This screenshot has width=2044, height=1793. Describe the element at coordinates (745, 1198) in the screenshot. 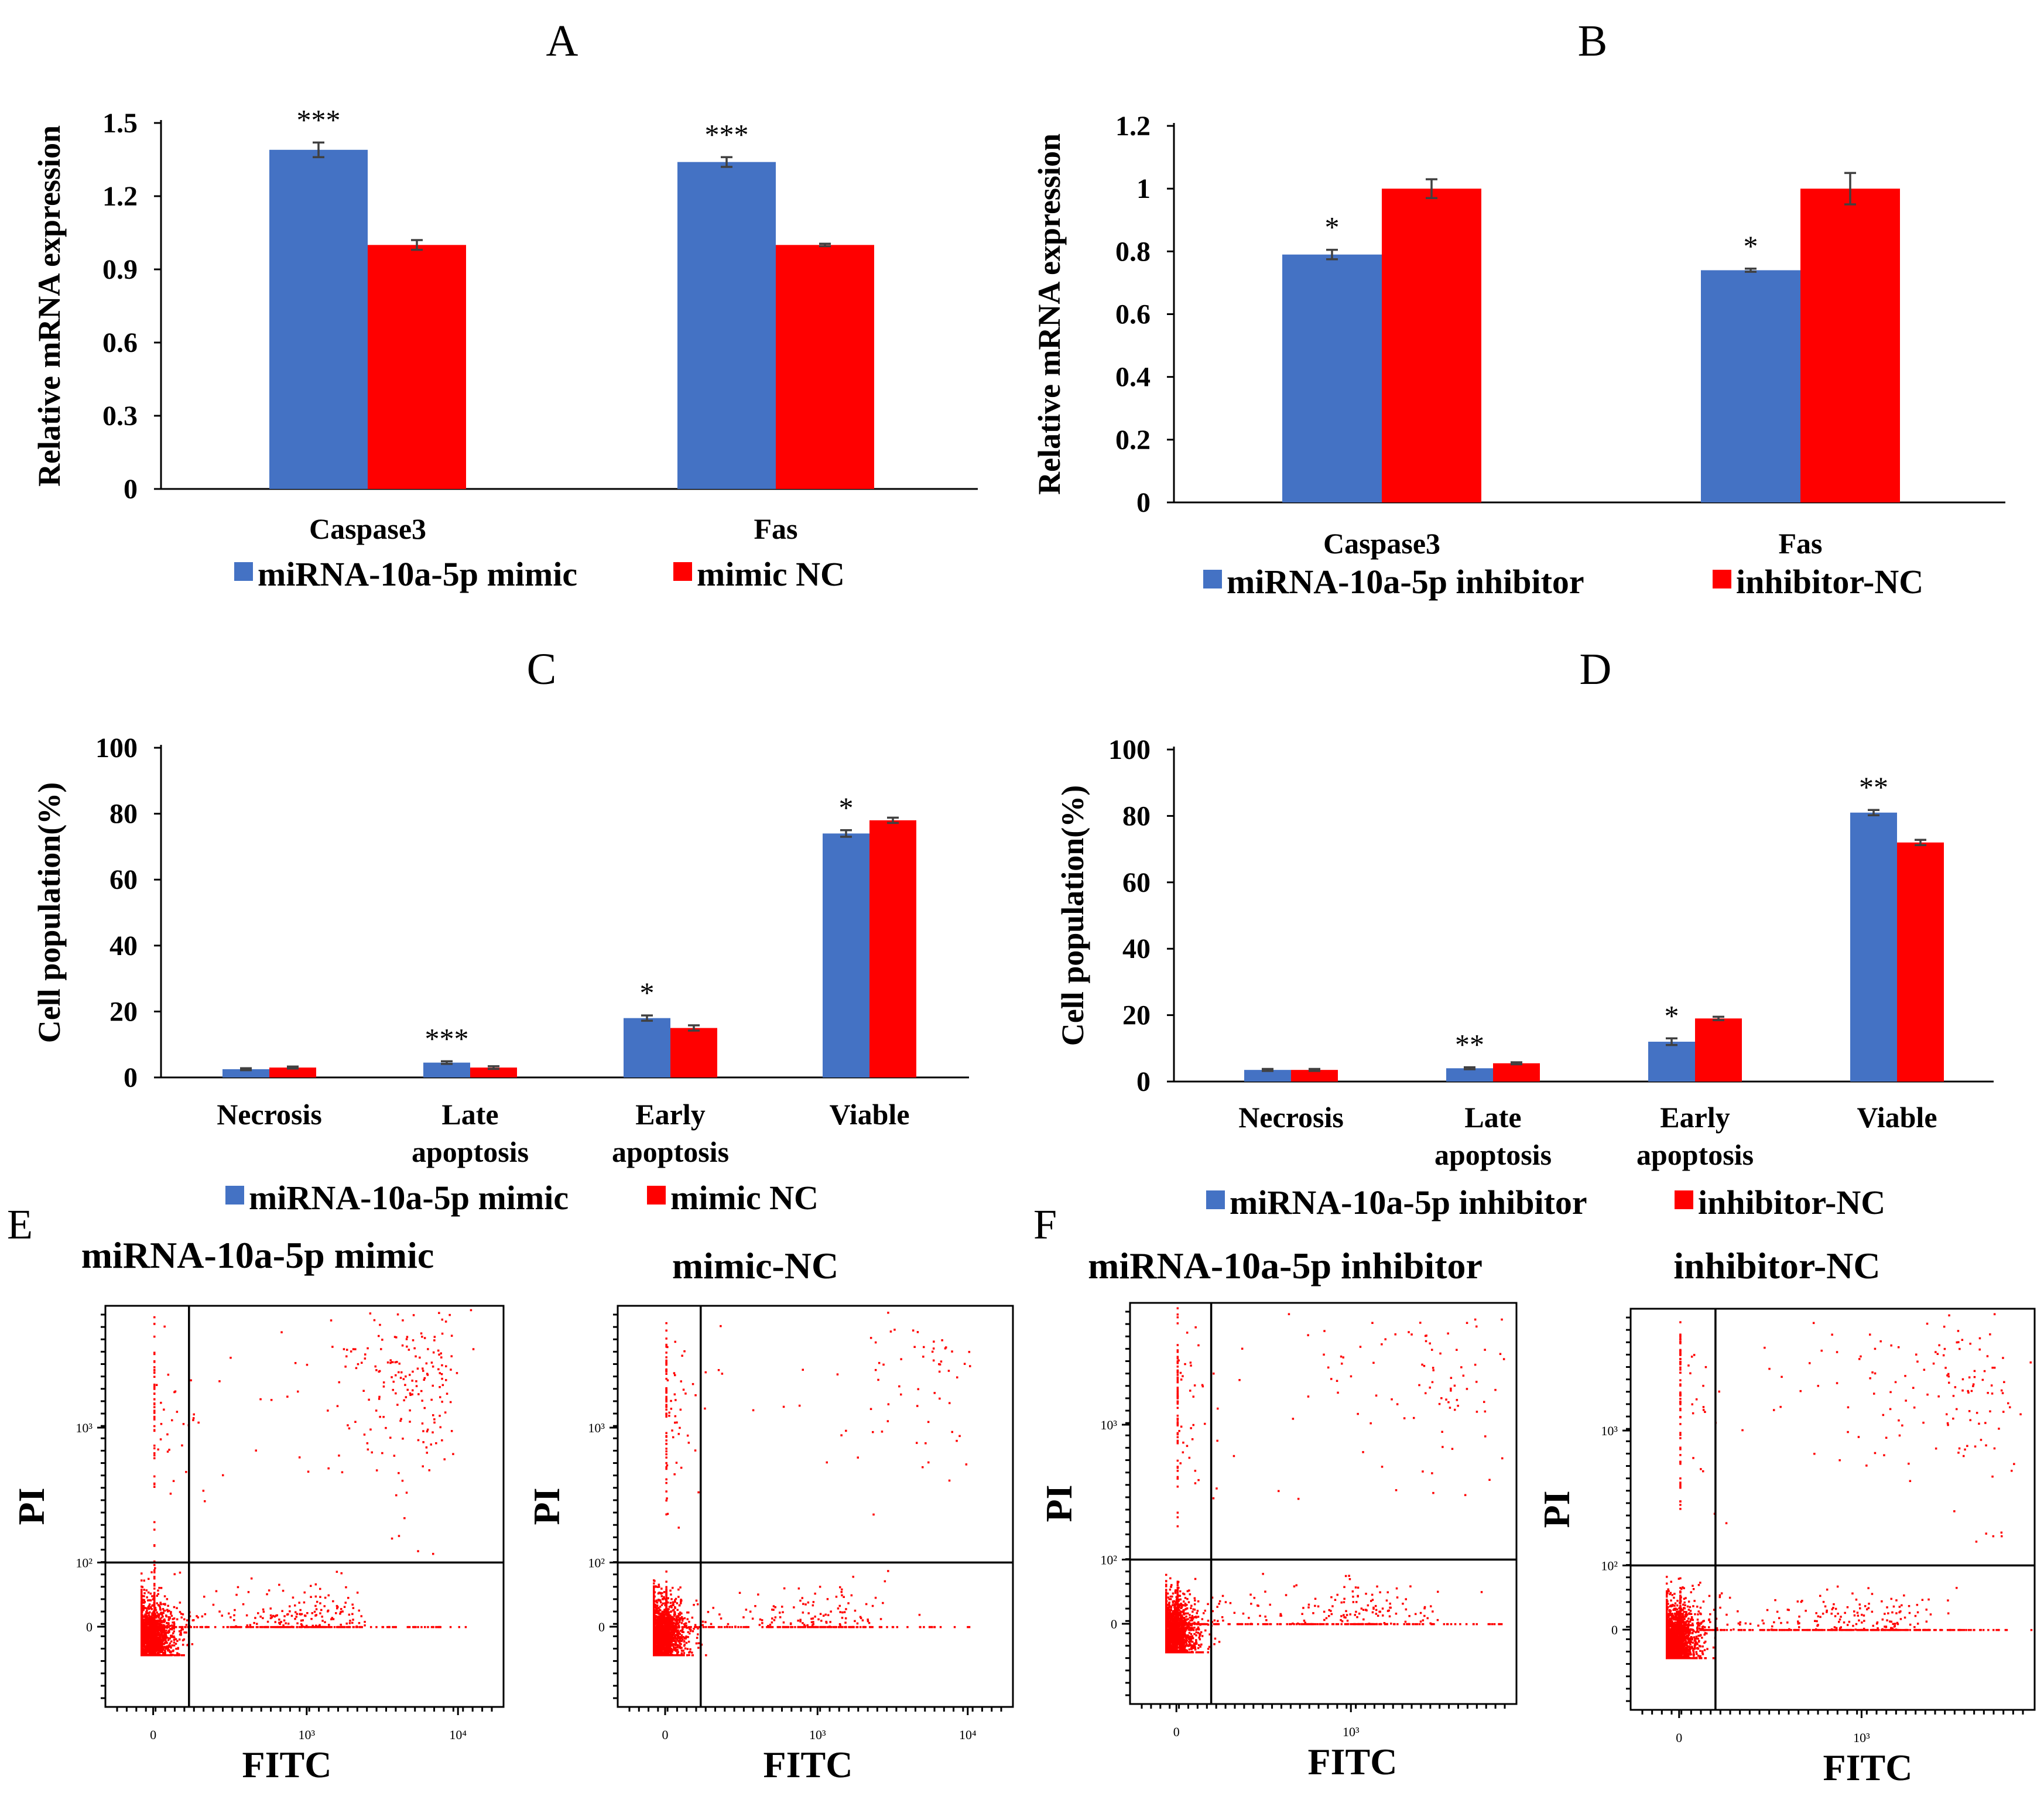

I see `legend-label: mimic NC` at that location.